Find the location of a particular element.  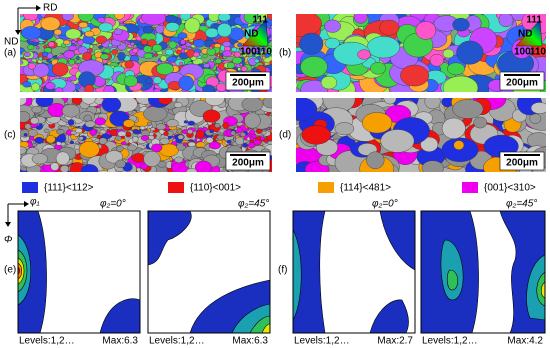

legend-swatch is located at coordinates (30, 187).